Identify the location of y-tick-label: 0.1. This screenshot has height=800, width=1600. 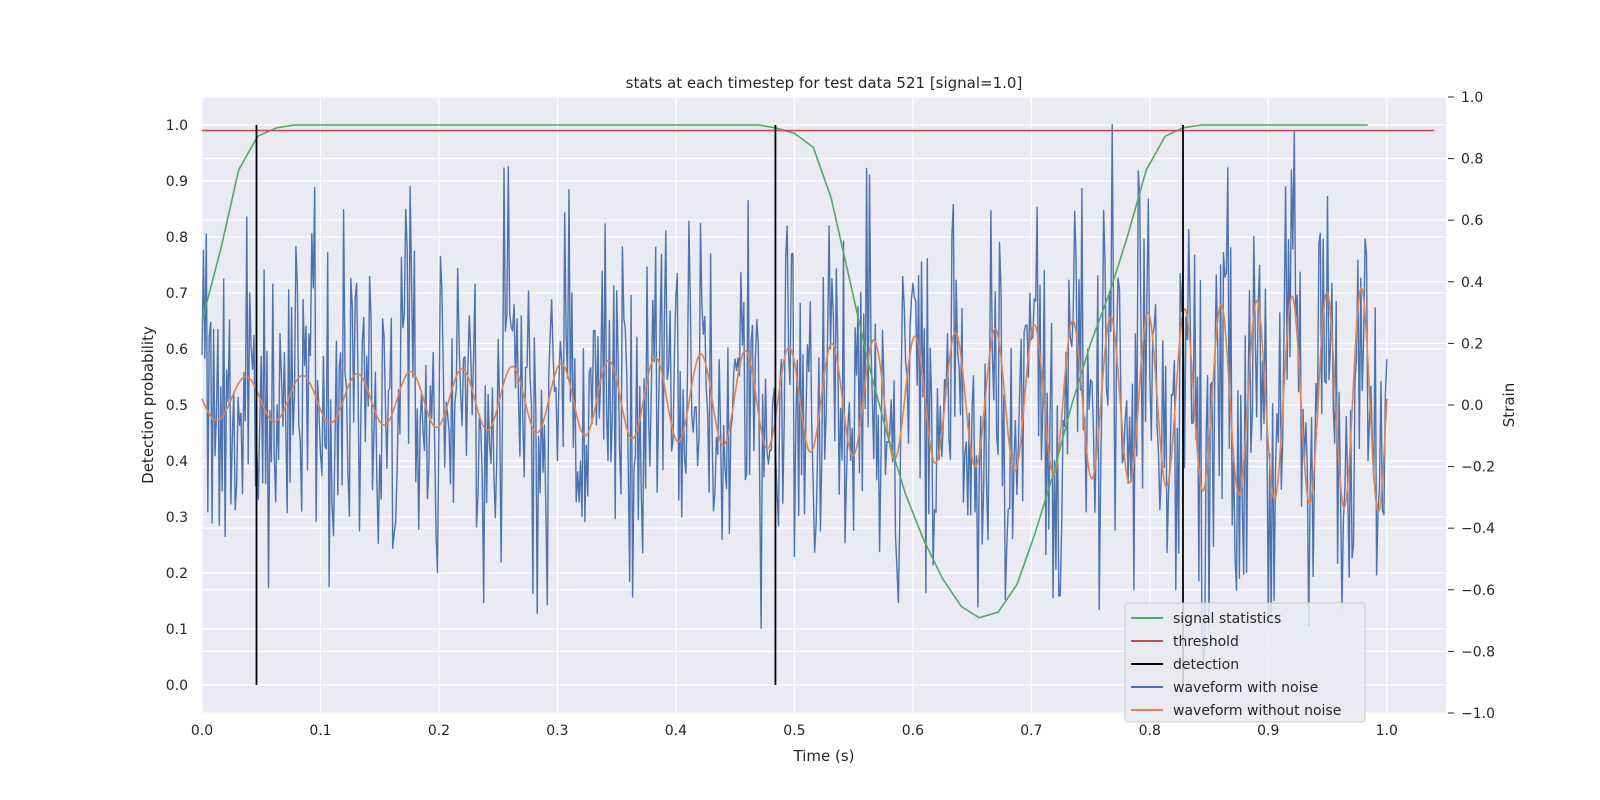
(177, 630).